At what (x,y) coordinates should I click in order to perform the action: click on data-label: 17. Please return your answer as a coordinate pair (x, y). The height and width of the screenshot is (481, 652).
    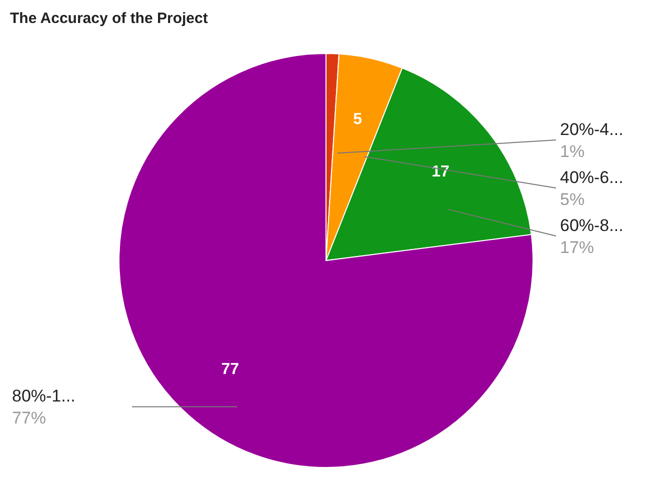
    Looking at the image, I should click on (441, 172).